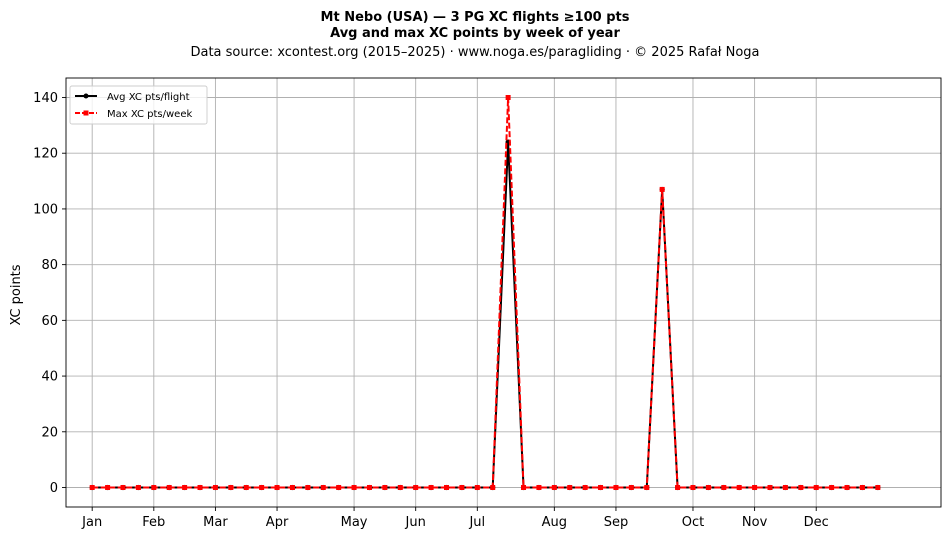 Image resolution: width=950 pixels, height=539 pixels. I want to click on x-tick-label: May, so click(354, 522).